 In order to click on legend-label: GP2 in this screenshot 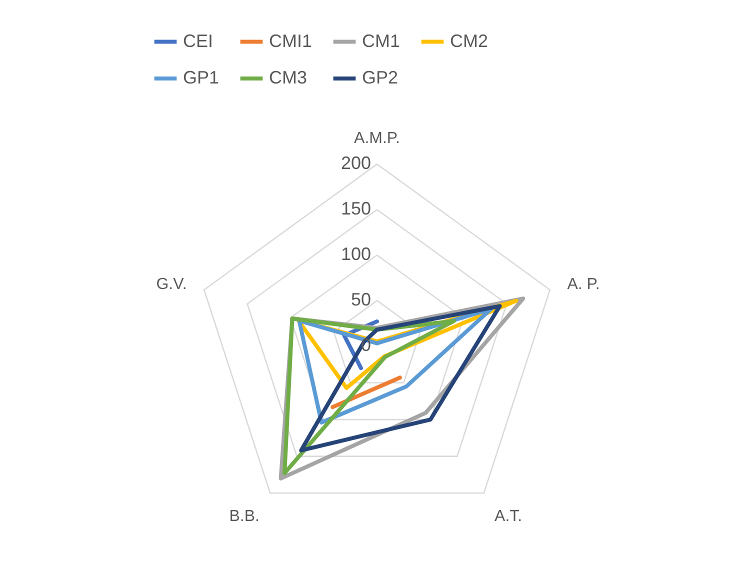, I will do `click(380, 78)`.